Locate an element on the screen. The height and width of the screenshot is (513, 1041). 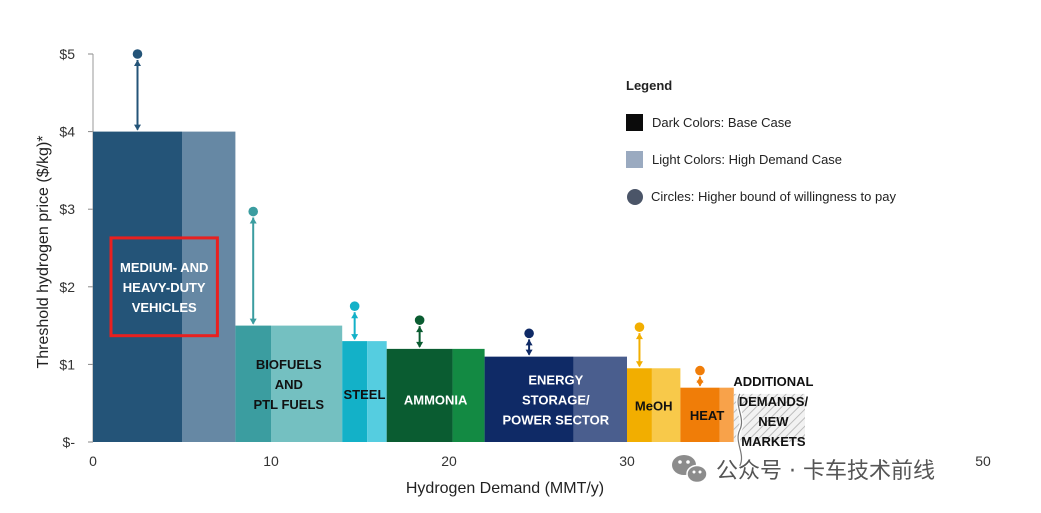
bar-label-line: ENERGY is located at coordinates (555, 379).